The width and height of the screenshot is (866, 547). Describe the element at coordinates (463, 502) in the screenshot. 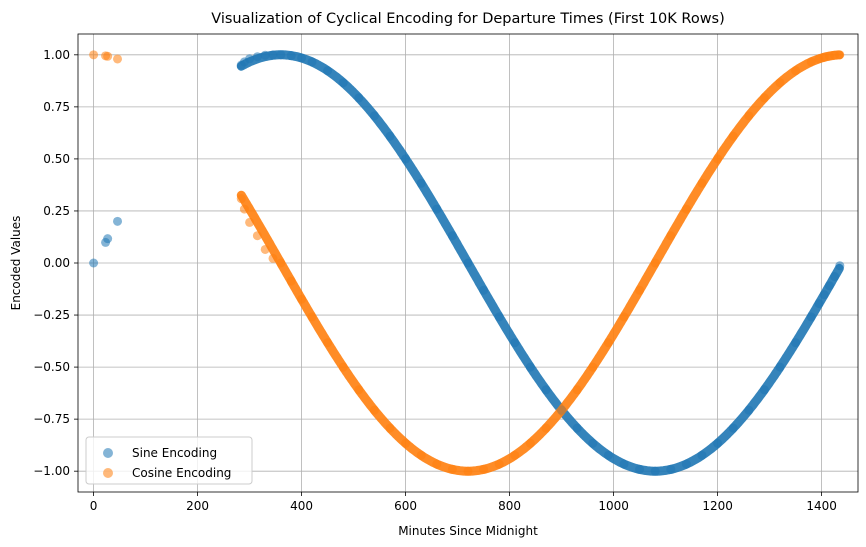

I see `x-axis-ticks: 0 200 400 600 800 1000 1200 1400` at that location.